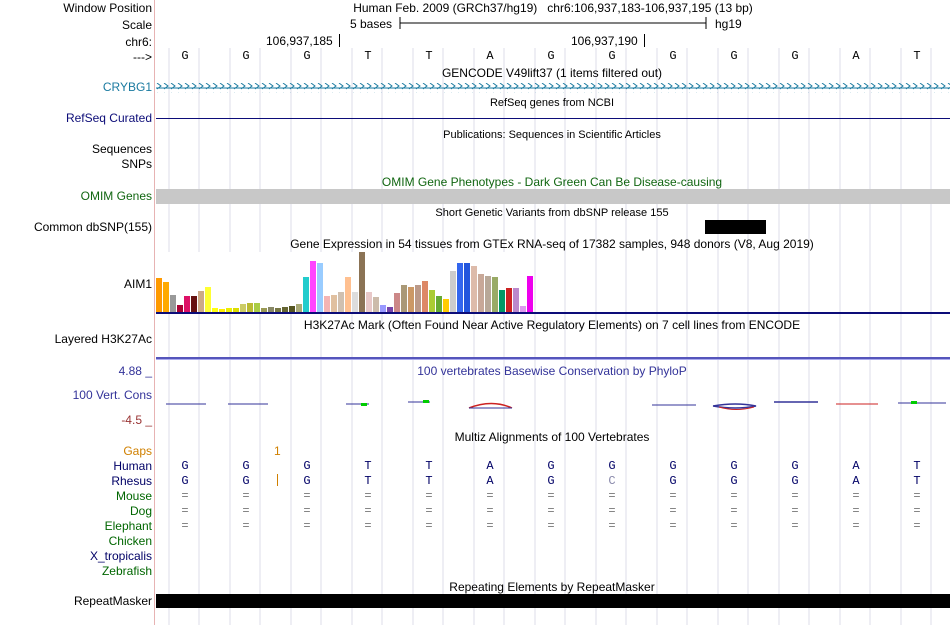 This screenshot has width=950, height=625. I want to click on crybg1-gene-line, so click(553, 88).